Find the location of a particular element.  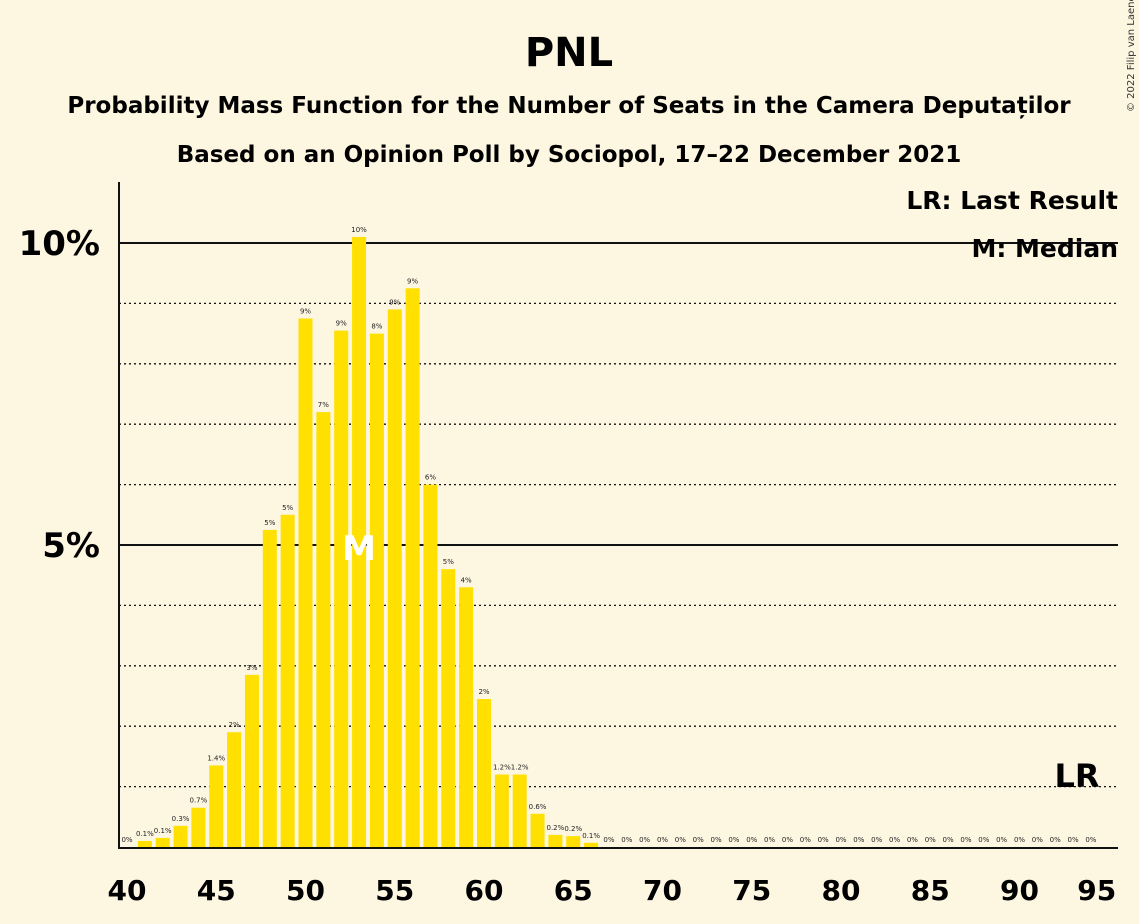

bar-value-label: 3% is located at coordinates (251, 668).